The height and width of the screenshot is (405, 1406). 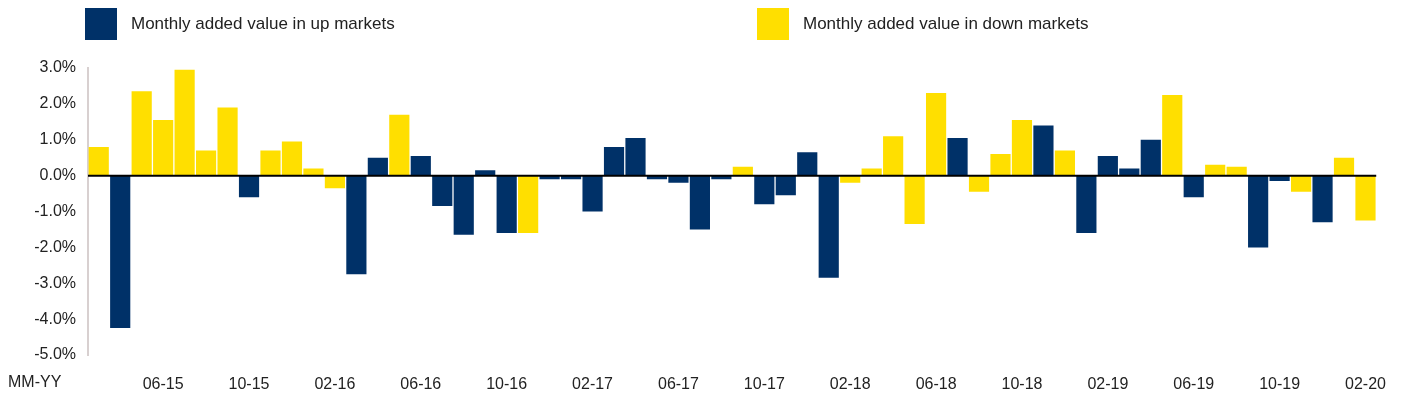 What do you see at coordinates (263, 24) in the screenshot?
I see `legend-label: Monthly added value in up markets` at bounding box center [263, 24].